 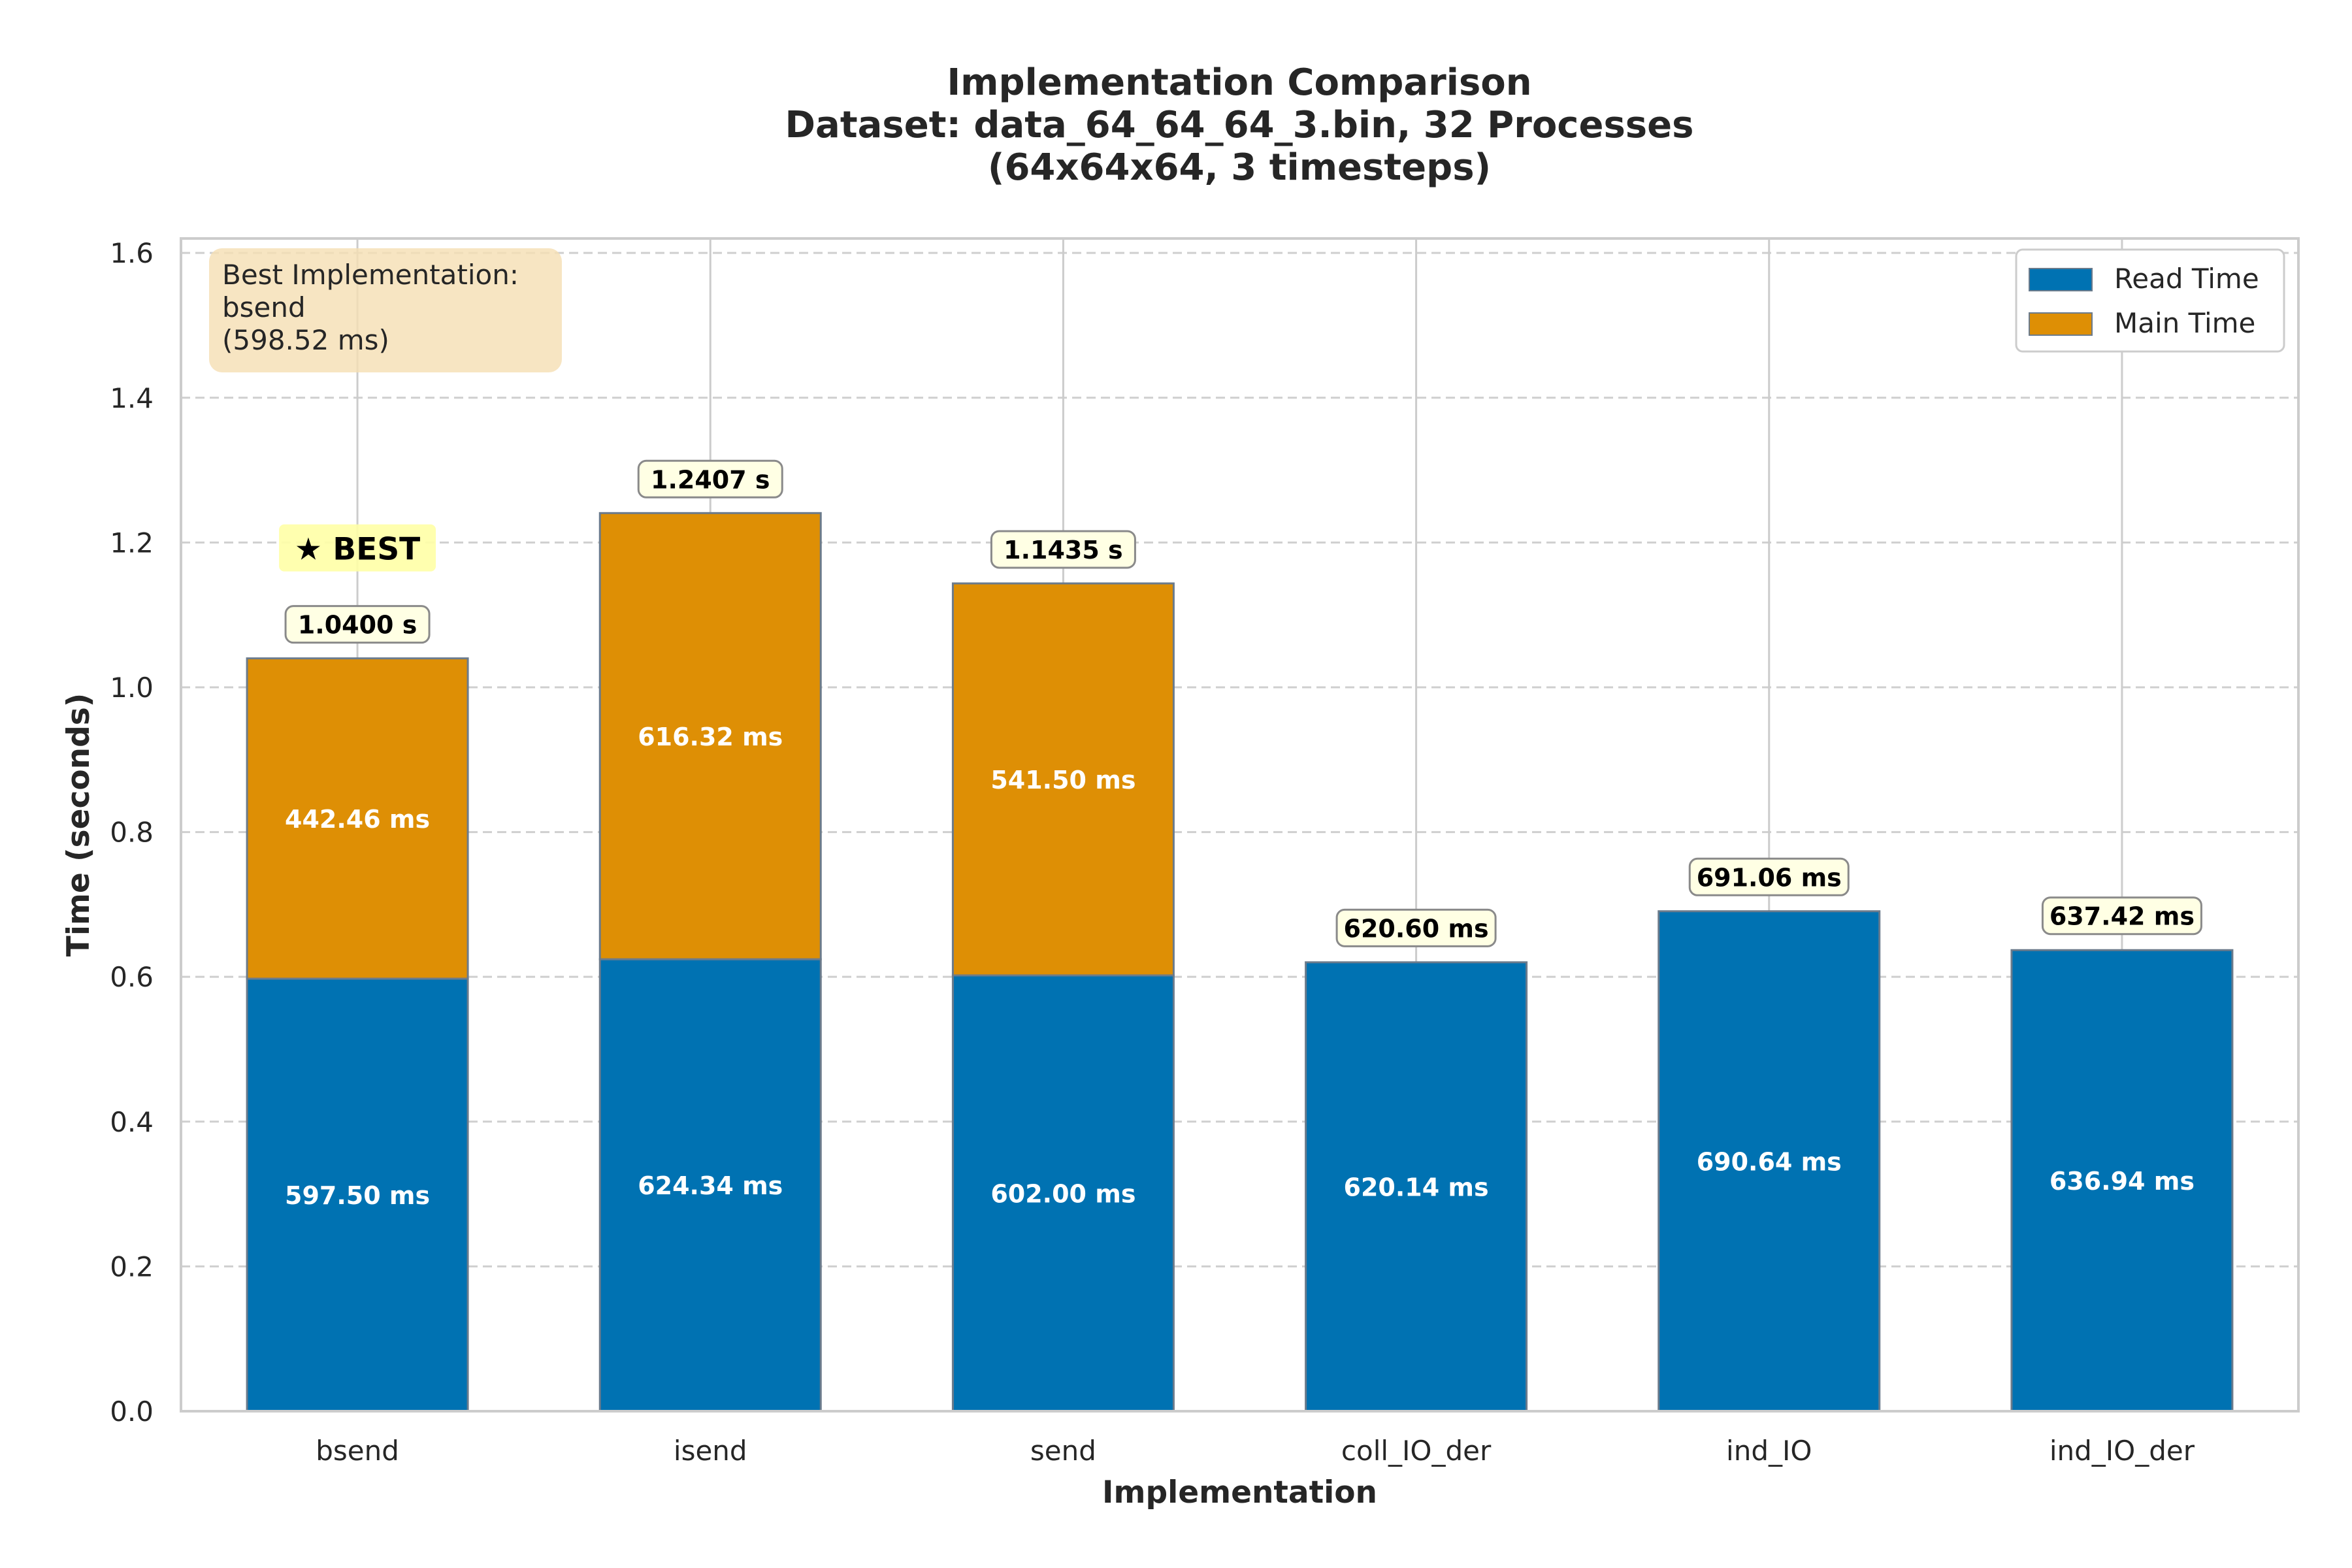 I want to click on info-box-line: bsend, so click(x=264, y=307).